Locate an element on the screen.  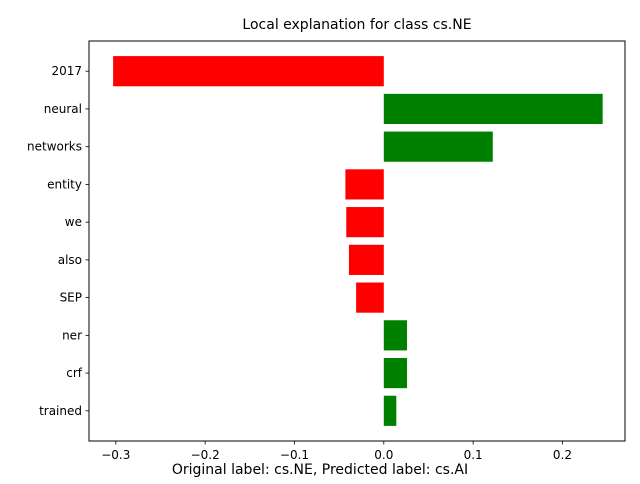
y-tick-label: also is located at coordinates (70, 260).